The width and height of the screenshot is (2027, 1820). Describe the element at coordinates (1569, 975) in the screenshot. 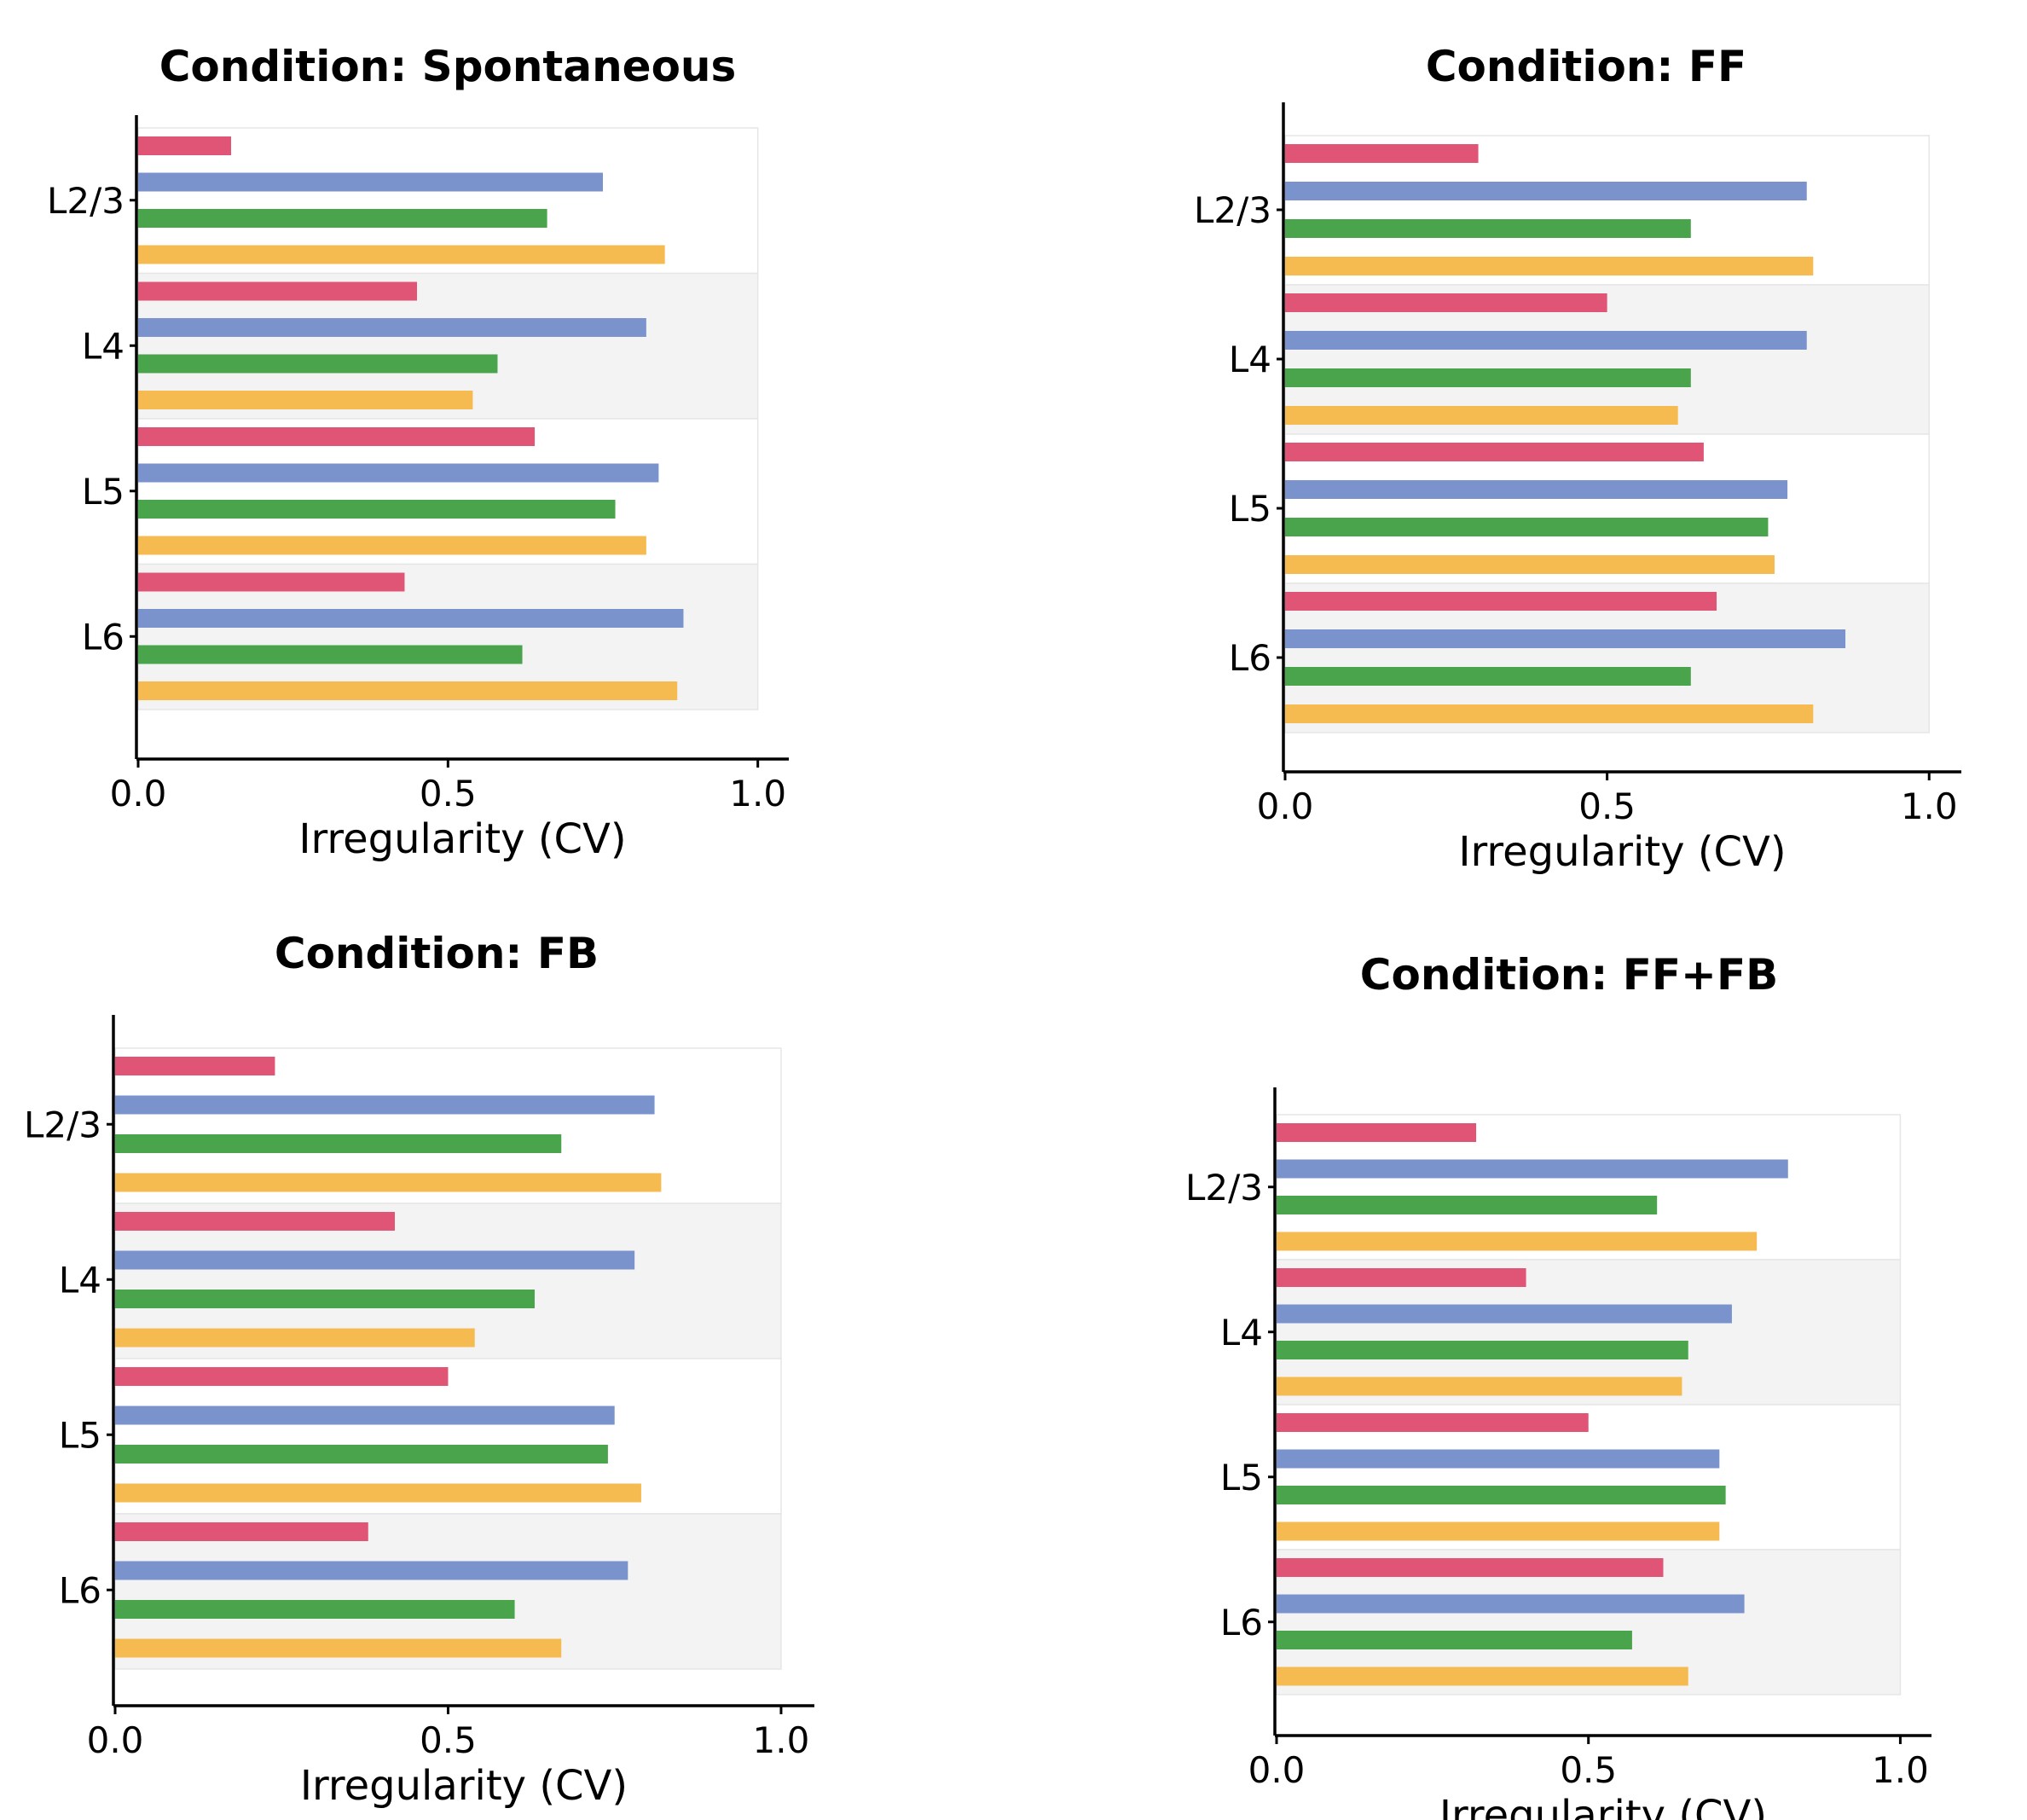

I see `chart-title: Condition: FF+FB` at that location.